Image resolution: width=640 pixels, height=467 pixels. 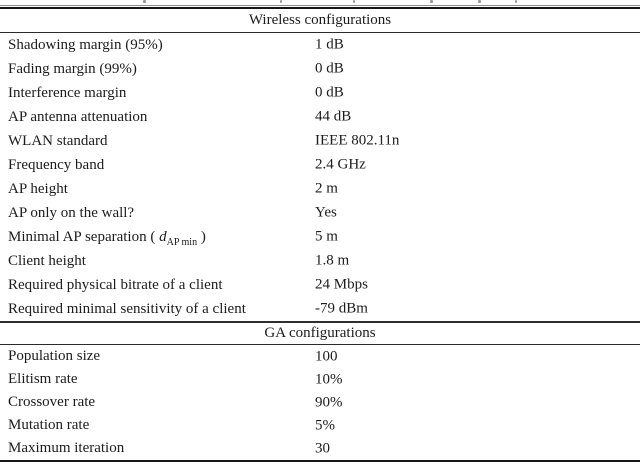 I want to click on table-row: Fading margin (99%) 0 dB, so click(x=320, y=69).